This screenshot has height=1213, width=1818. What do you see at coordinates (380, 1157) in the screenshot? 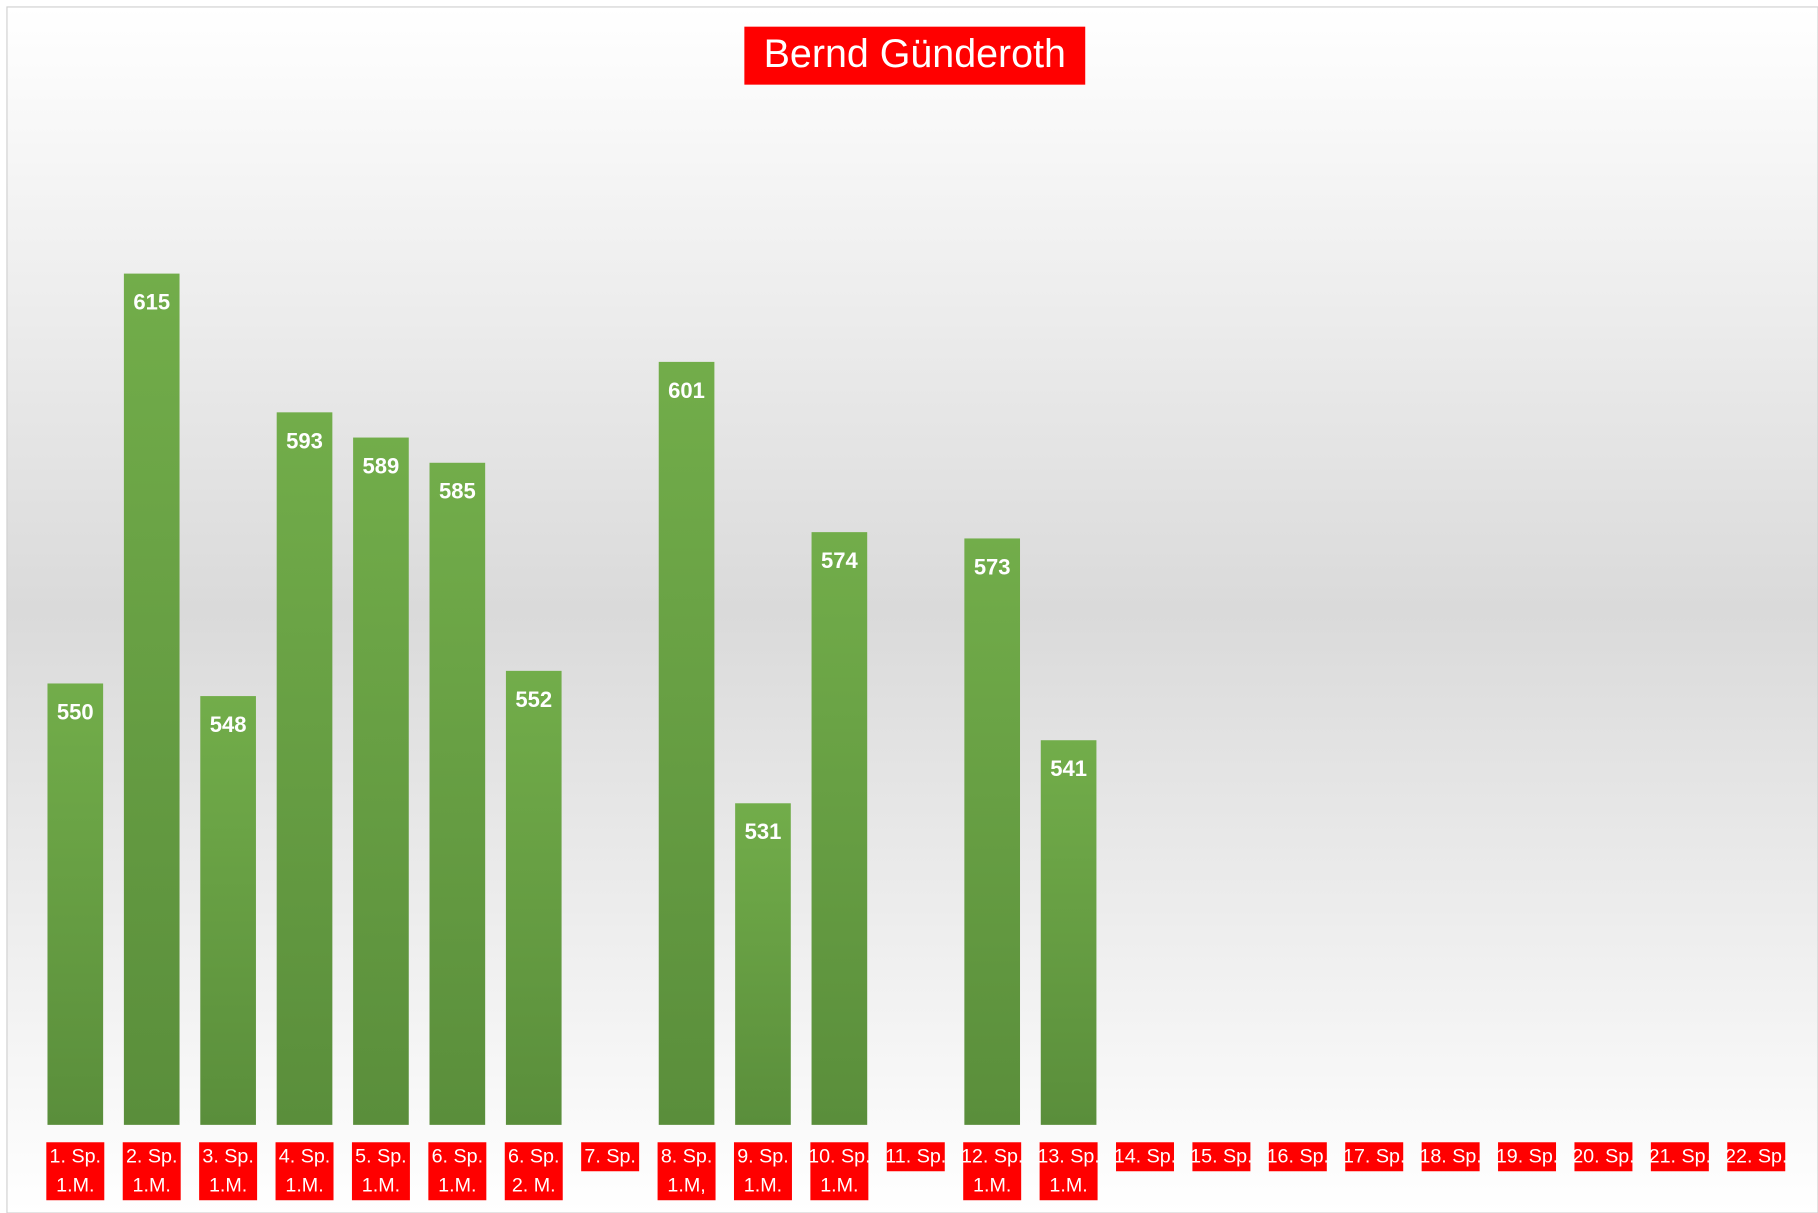
I see `x-tick-label: 5. Sp.` at bounding box center [380, 1157].